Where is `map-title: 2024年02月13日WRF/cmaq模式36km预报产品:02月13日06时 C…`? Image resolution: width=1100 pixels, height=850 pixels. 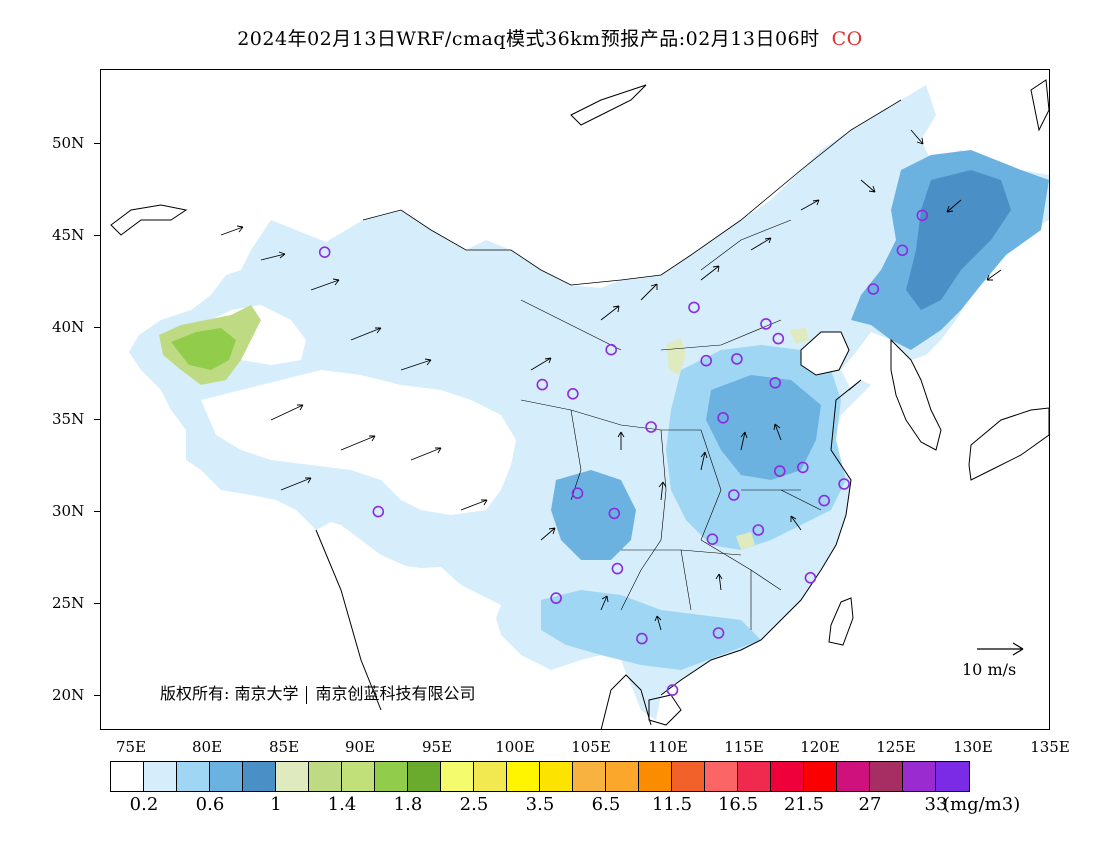
map-title: 2024年02月13日WRF/cmaq模式36km预报产品:02月13日06时 C… is located at coordinates (550, 37).